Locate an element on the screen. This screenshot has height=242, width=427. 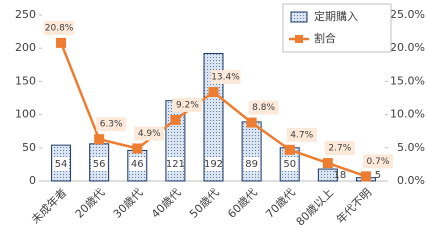
x-tick-label: 20歳代 is located at coordinates (90, 203).